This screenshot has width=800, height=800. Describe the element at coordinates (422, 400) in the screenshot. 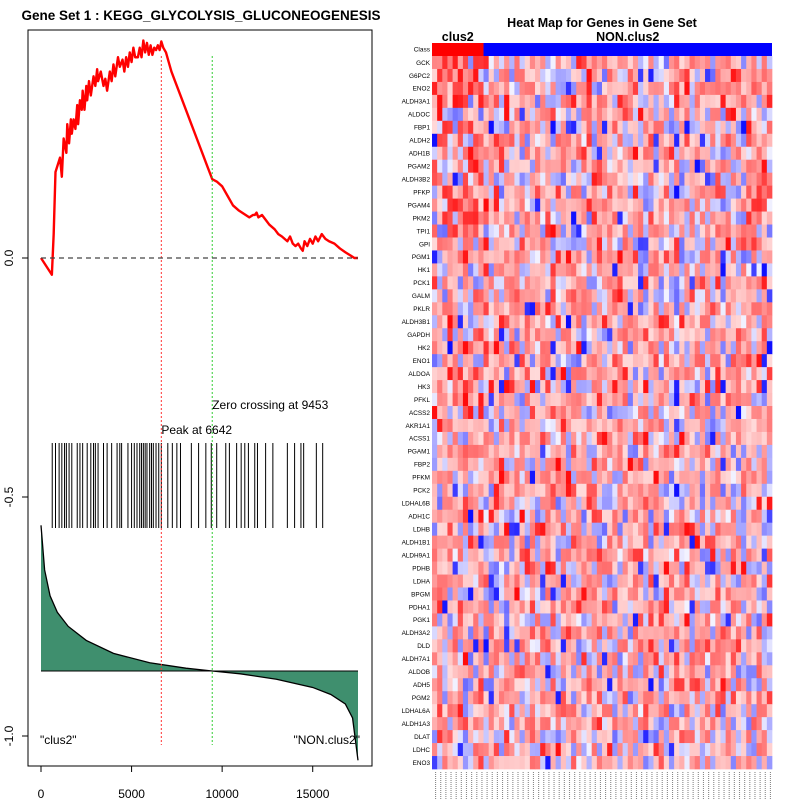

I see `row-label: PFKL` at that location.